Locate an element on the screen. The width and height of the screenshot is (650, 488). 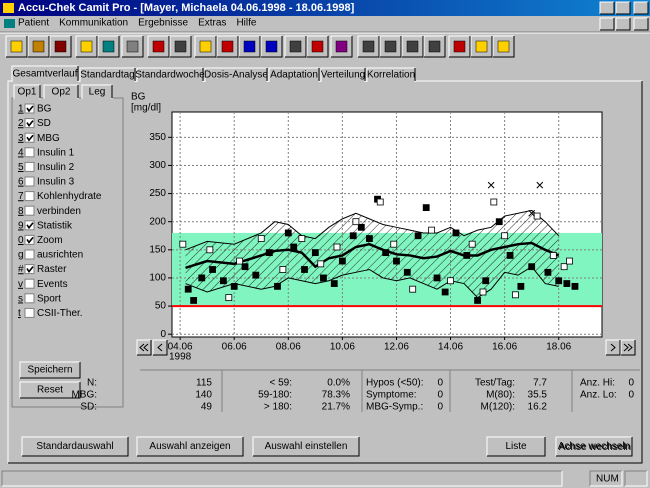
title-bar is located at coordinates (325, 8).